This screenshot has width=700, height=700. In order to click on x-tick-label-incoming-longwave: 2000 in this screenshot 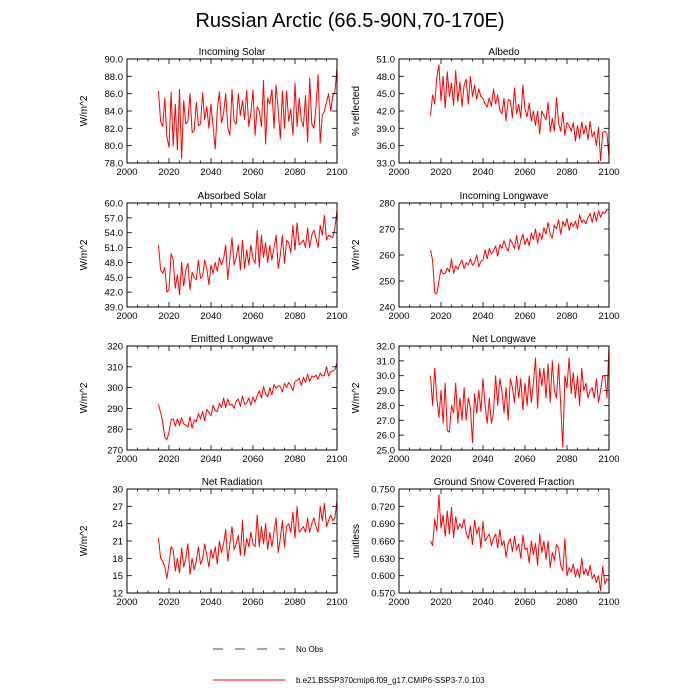, I will do `click(398, 316)`.